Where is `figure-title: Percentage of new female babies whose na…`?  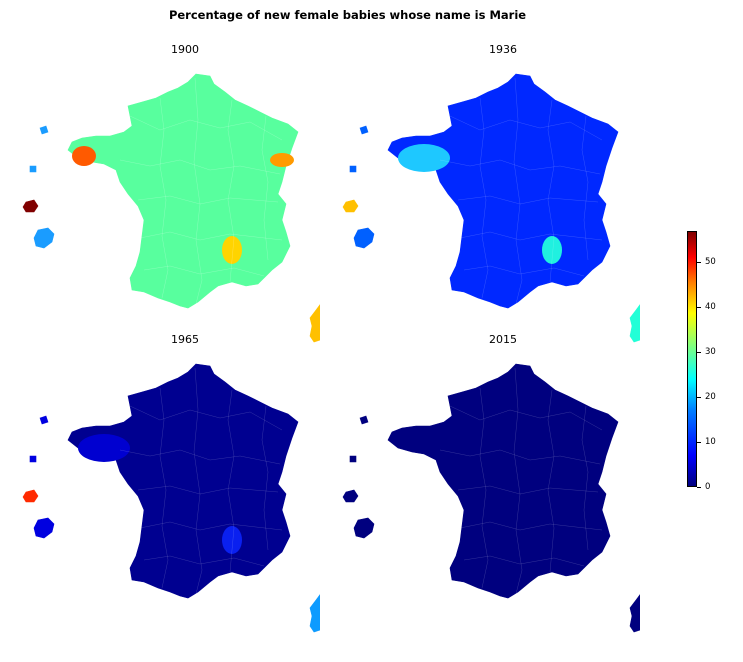
figure-title: Percentage of new female babies whose na… is located at coordinates (347, 15).